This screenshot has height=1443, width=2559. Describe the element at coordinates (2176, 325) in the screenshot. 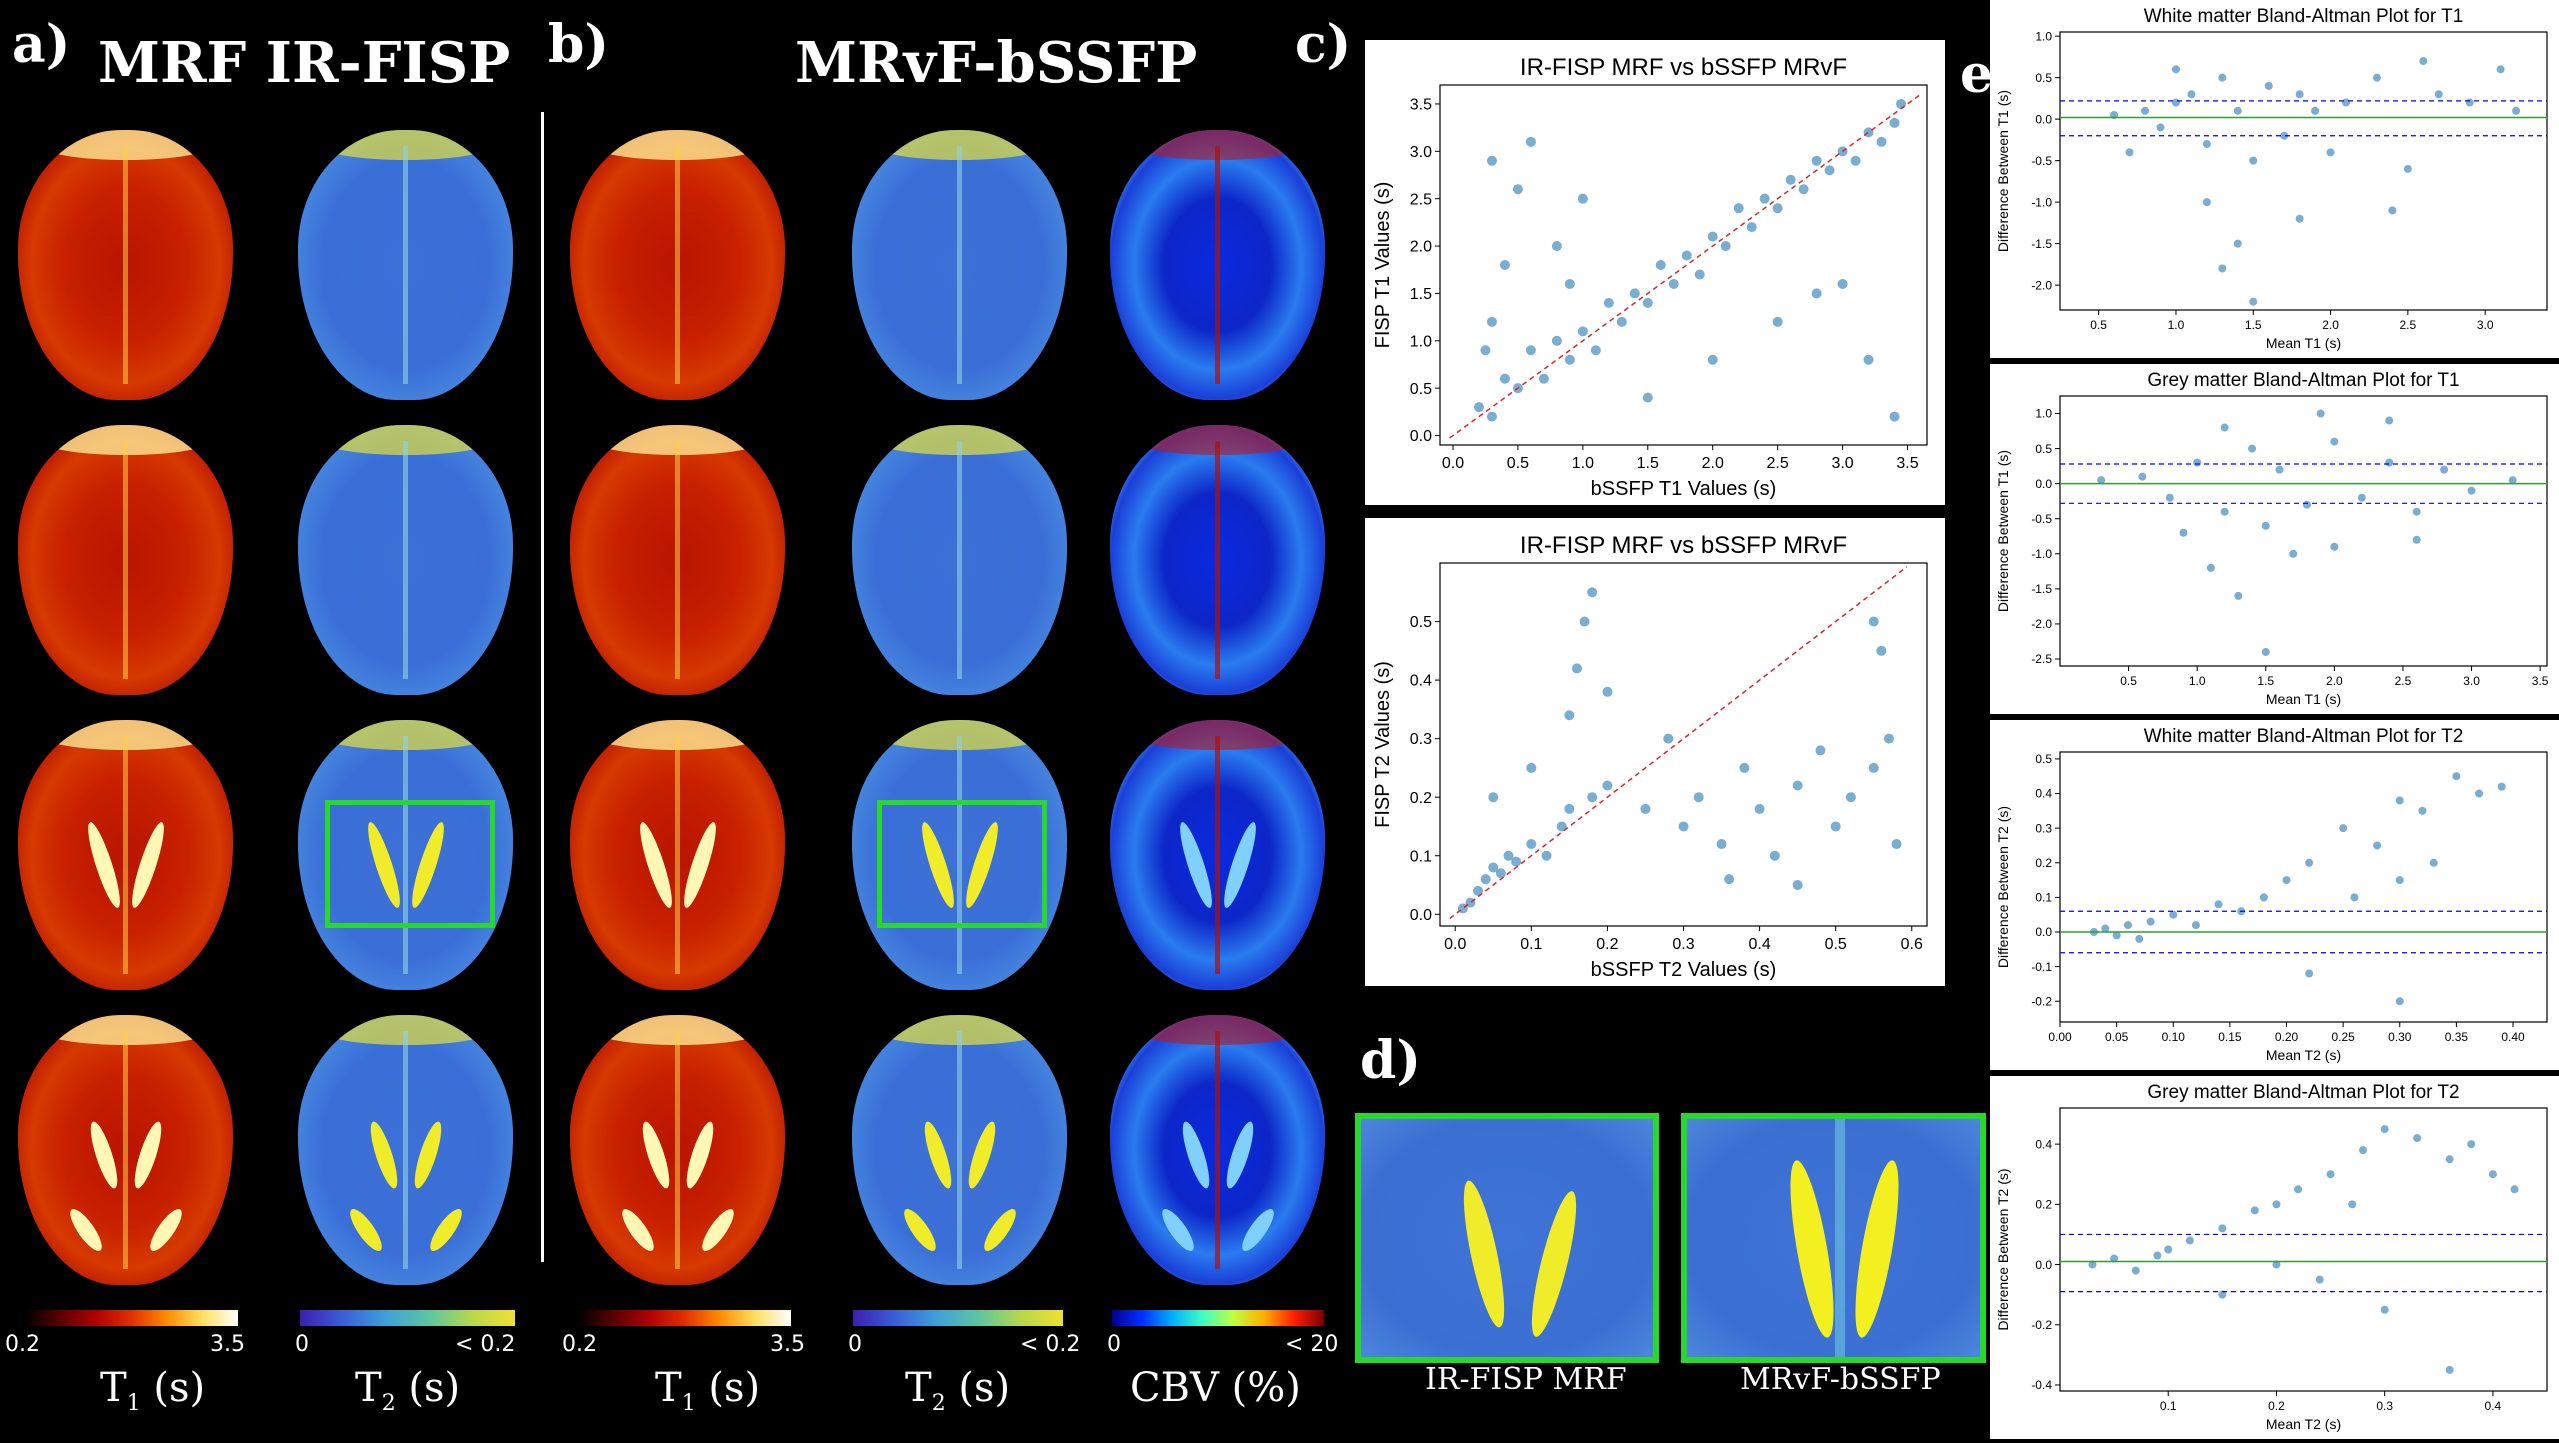

I see `x-tick-label: 1.0` at that location.